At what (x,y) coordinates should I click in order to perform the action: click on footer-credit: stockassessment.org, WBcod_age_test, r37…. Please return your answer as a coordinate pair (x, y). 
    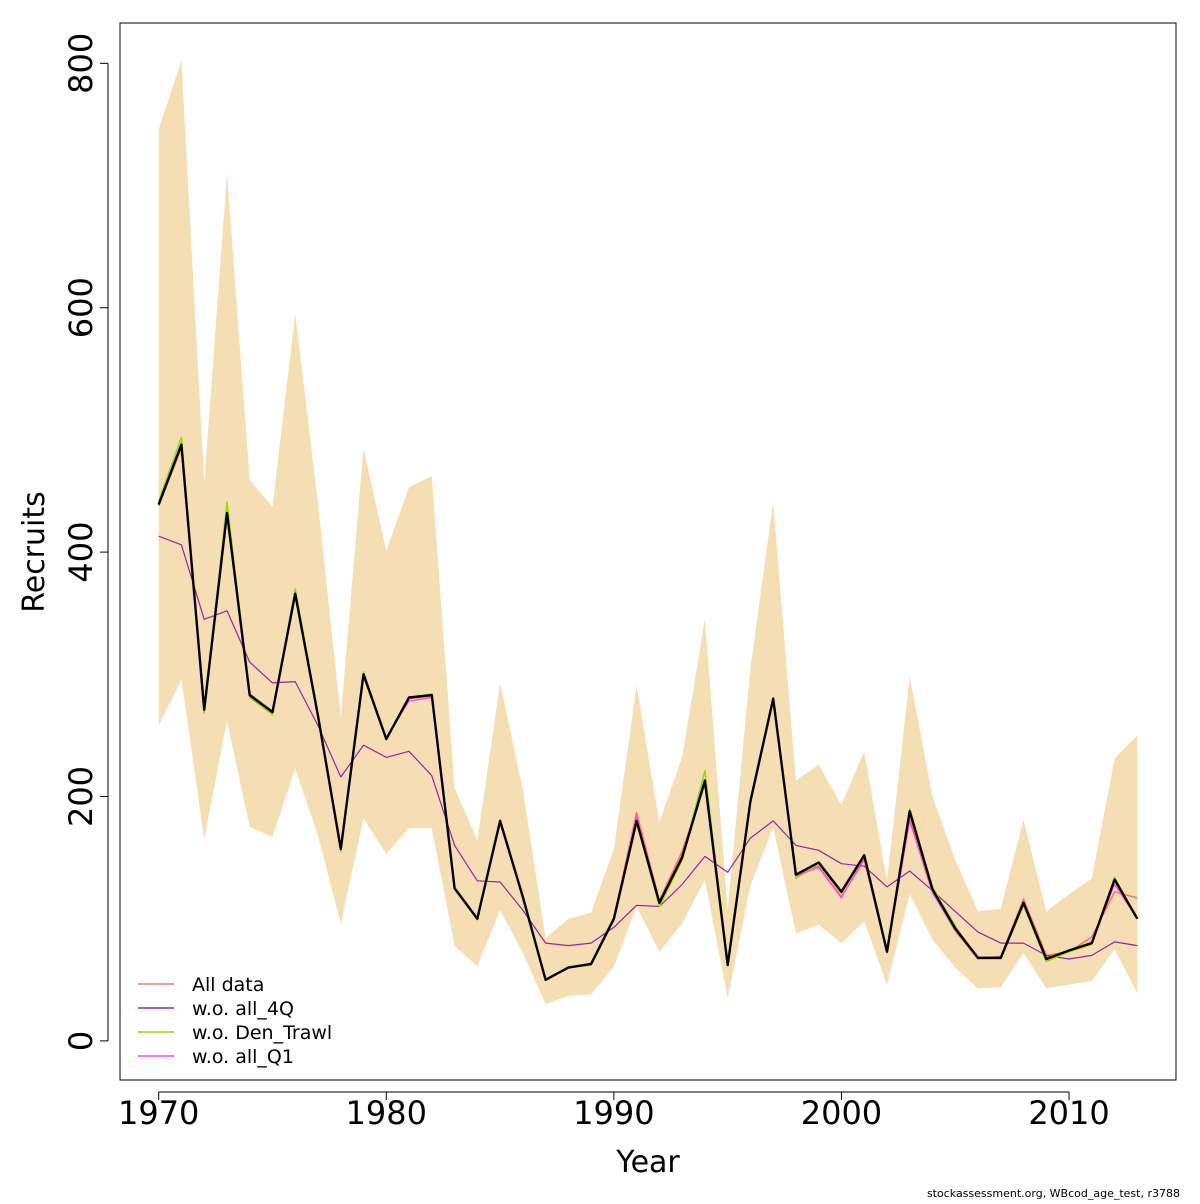
    Looking at the image, I should click on (1053, 1193).